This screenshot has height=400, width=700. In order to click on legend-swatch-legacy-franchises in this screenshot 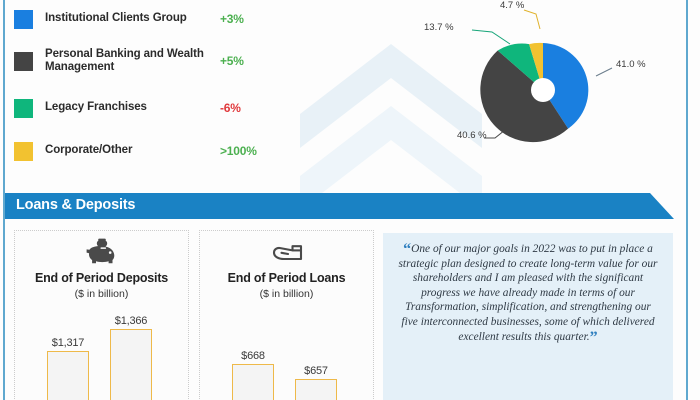, I will do `click(23, 108)`.